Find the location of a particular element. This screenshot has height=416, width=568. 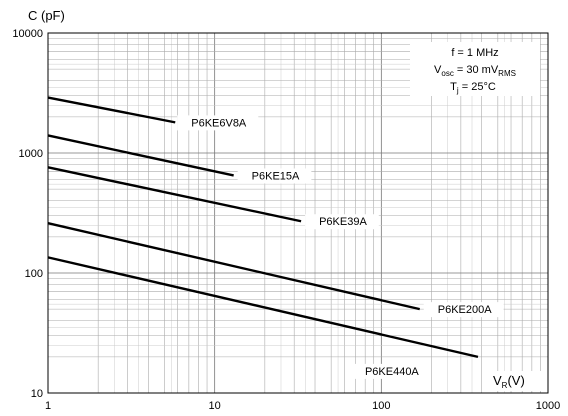

conditions-vosc-unit: RMS is located at coordinates (507, 73).